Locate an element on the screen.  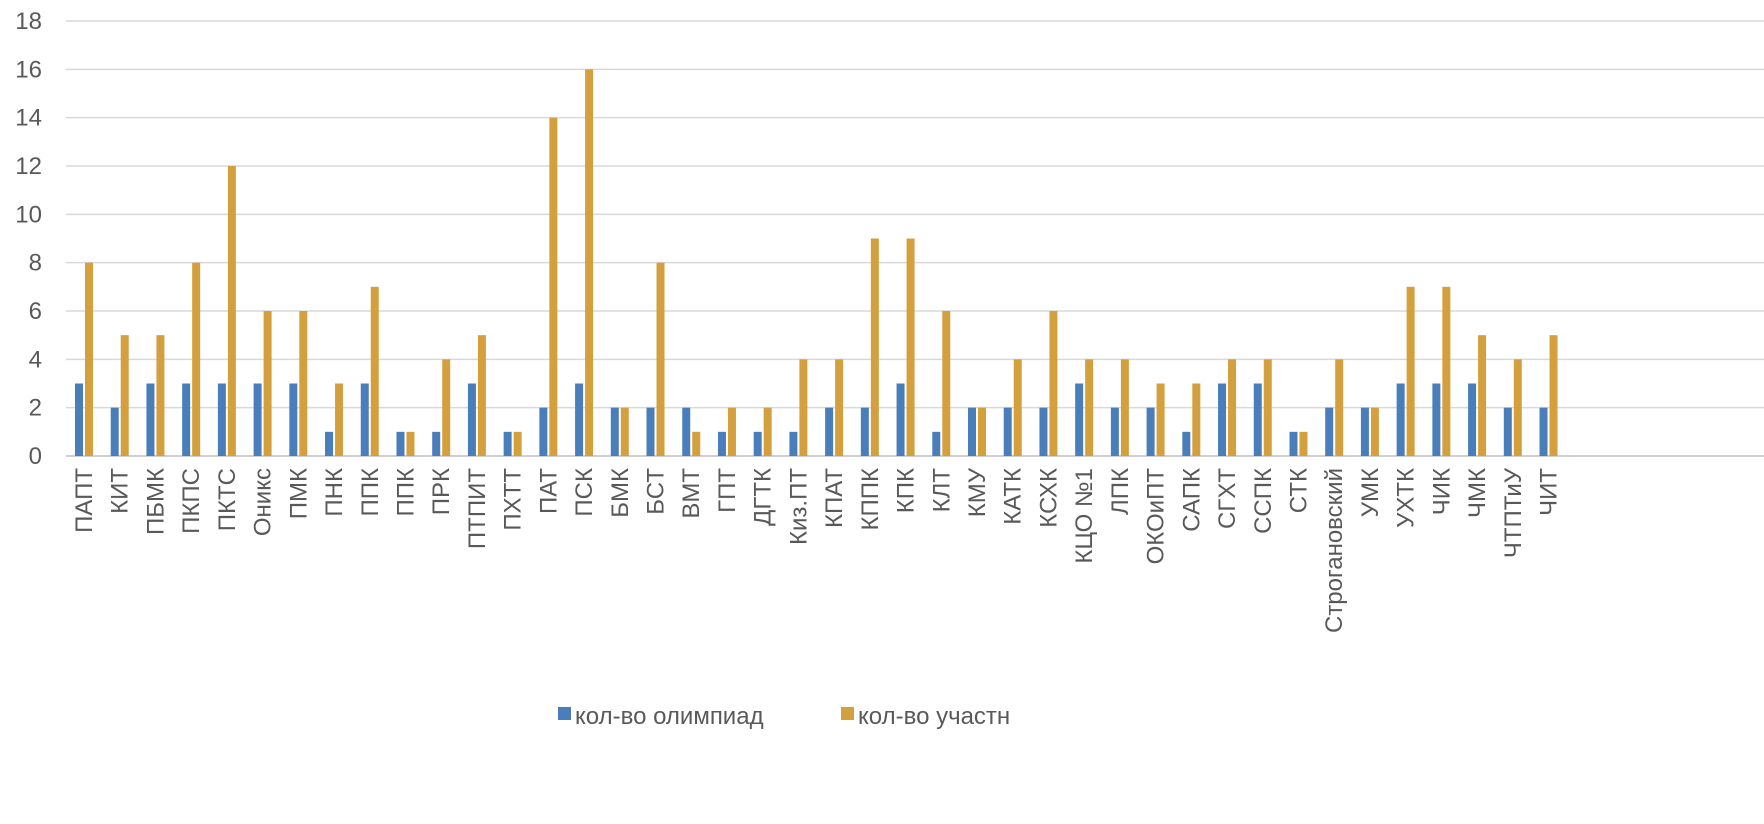
x-category-label: ПАПТ is located at coordinates (84, 500).